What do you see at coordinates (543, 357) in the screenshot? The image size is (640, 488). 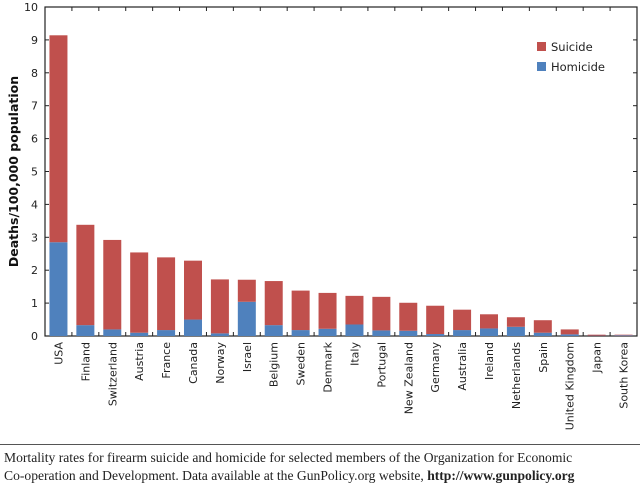 I see `x-tick-label: Spain` at bounding box center [543, 357].